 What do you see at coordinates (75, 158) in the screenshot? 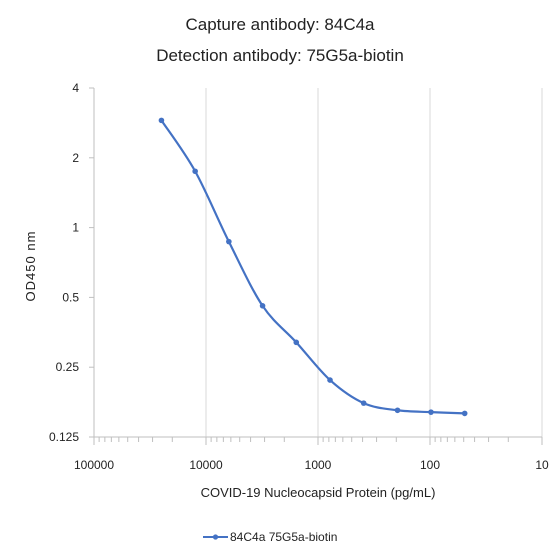
I see `y-tick-label: 2` at bounding box center [75, 158].